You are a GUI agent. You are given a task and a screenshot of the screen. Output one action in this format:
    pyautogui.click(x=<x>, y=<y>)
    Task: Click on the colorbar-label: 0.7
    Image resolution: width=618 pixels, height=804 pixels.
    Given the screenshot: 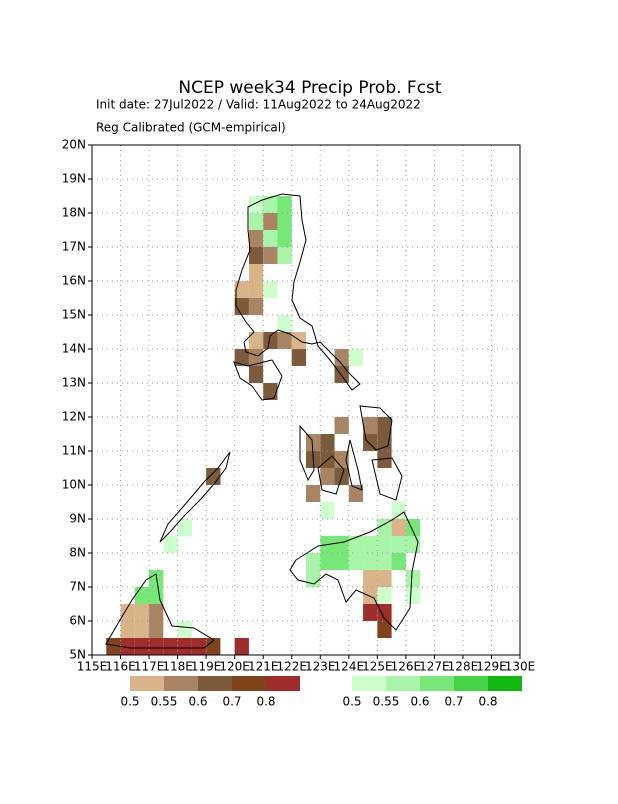 What is the action you would take?
    pyautogui.click(x=231, y=702)
    